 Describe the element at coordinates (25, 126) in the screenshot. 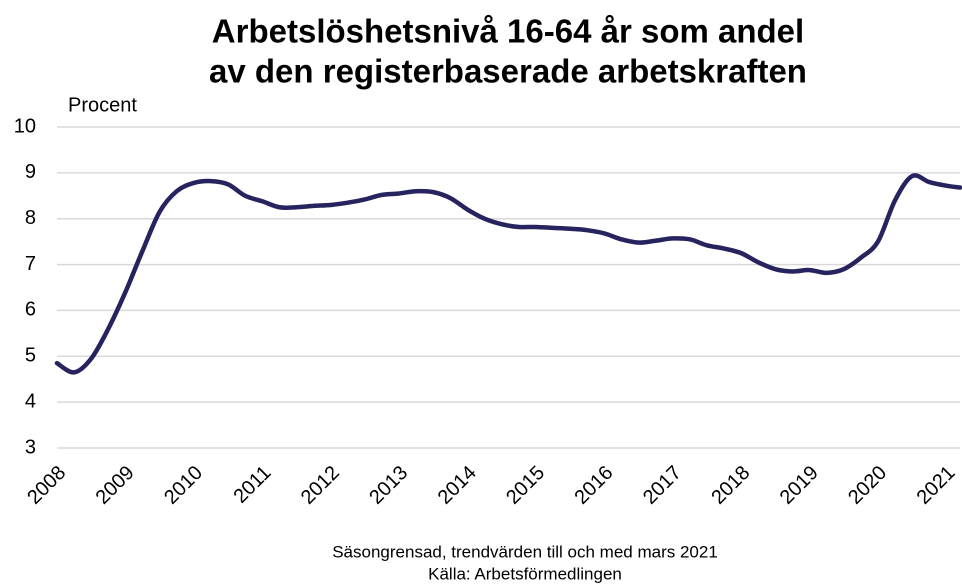

I see `y-tick-label: 10` at that location.